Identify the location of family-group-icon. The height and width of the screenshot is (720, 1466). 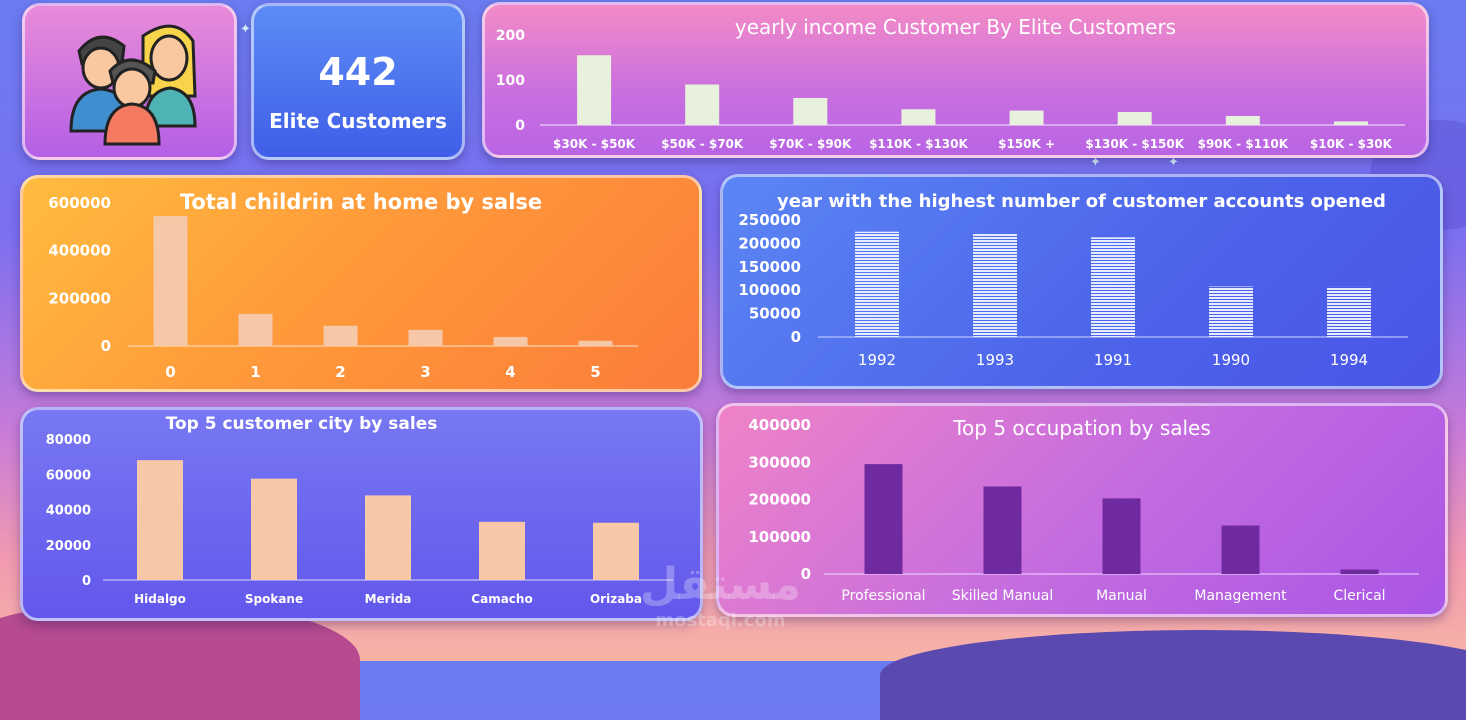
(133, 85).